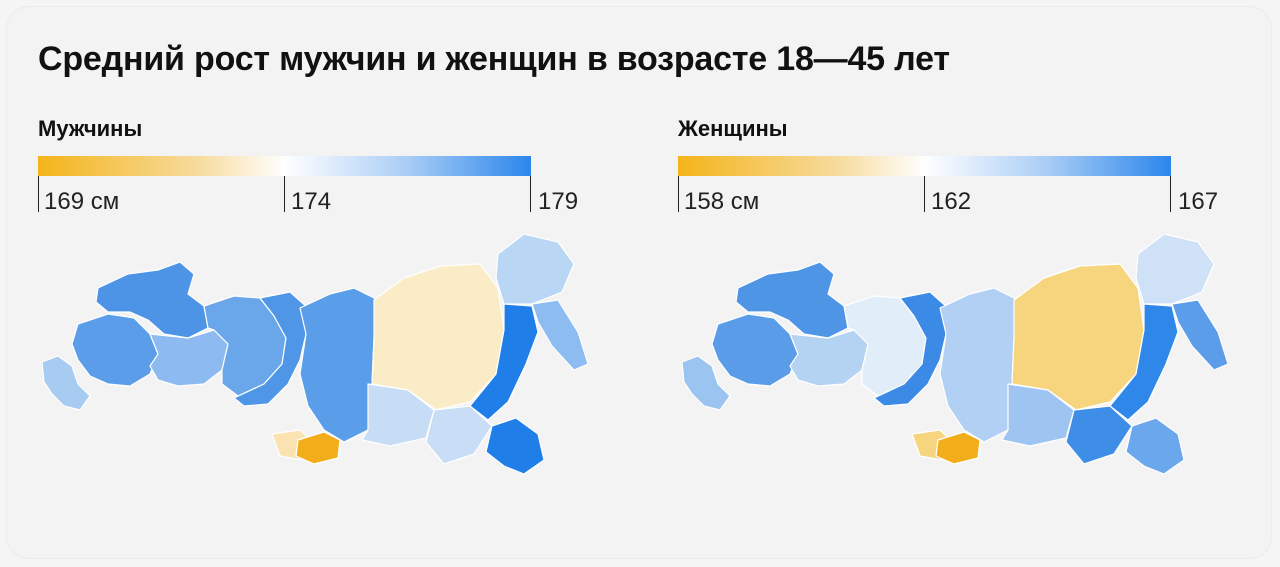 The height and width of the screenshot is (567, 1280). What do you see at coordinates (558, 201) in the screenshot?
I see `men-scale-max-label: 179` at bounding box center [558, 201].